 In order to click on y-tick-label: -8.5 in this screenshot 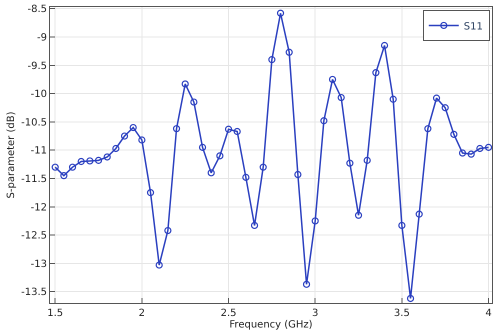, I will do `click(37, 10)`.